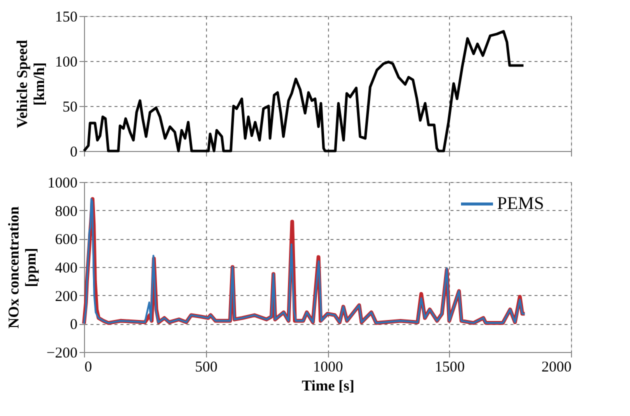  Describe the element at coordinates (206, 368) in the screenshot. I see `x-tick-label: 500` at that location.